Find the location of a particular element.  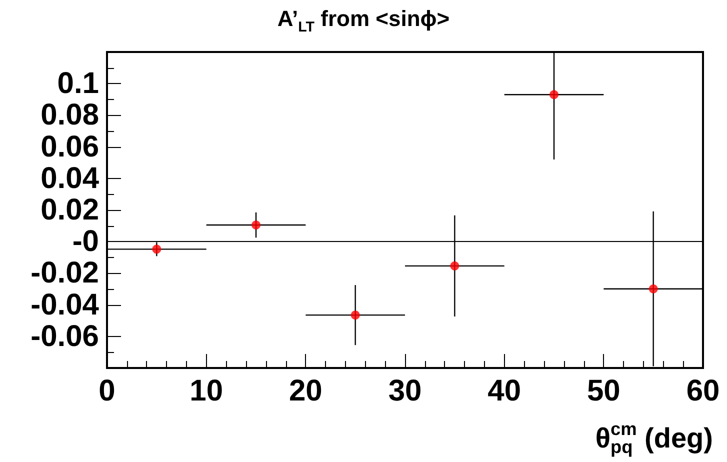

y-tick-label: 0.06 is located at coordinates (69, 147).